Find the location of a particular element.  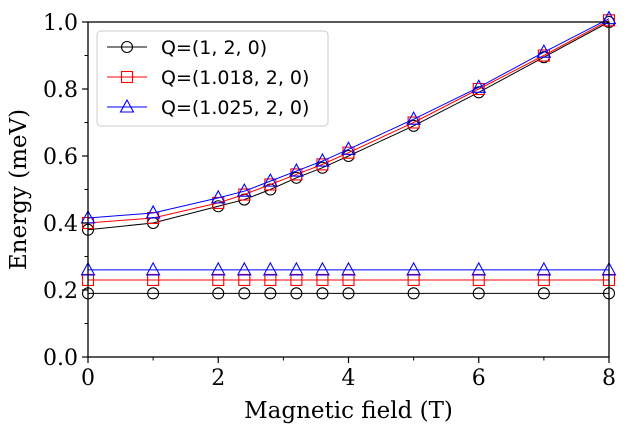

x-tick-label: 2 is located at coordinates (218, 378).